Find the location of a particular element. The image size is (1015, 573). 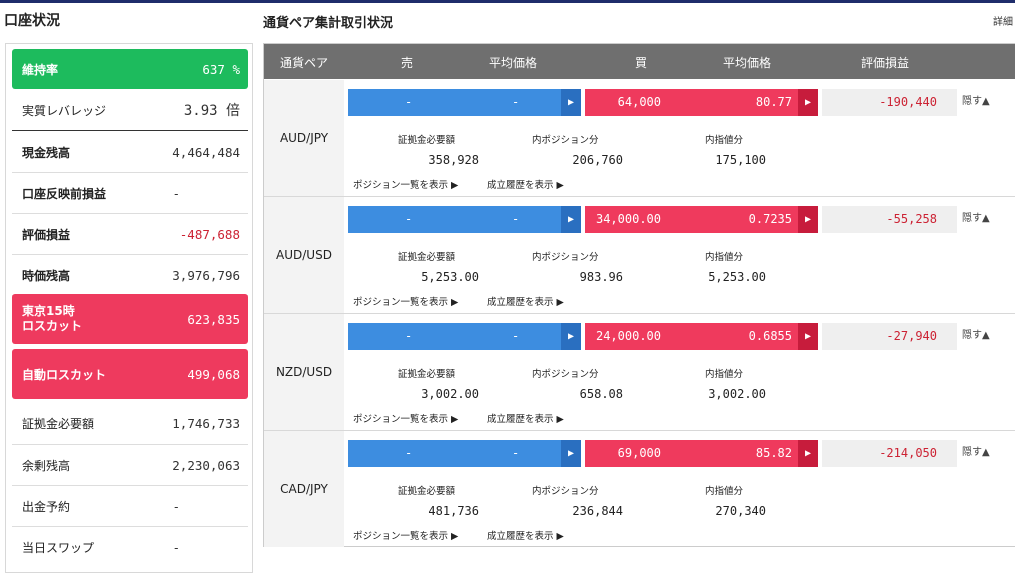

withdrawal-reservation-row: 出金予約 - is located at coordinates (130, 506).